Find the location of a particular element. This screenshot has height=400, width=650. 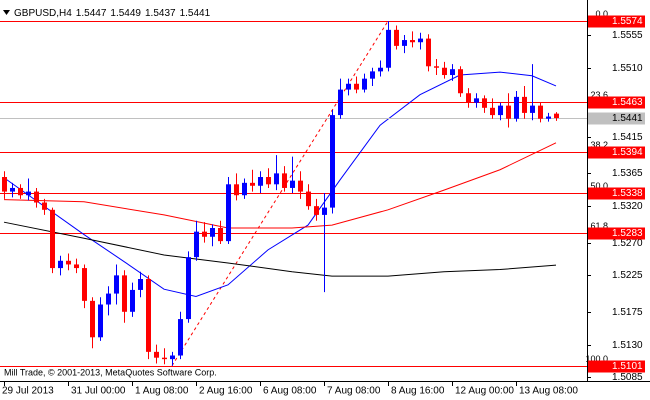

fibo-level-label: 50.0 is located at coordinates (599, 186).